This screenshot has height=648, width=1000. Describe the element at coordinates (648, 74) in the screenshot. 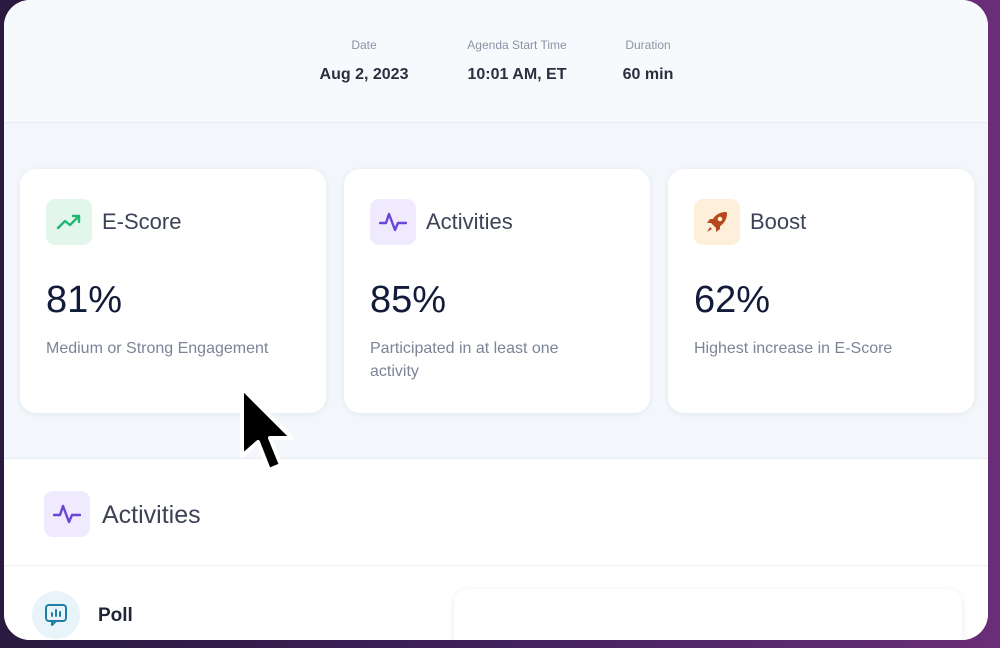

I see `meta-duration-value: 60 min` at that location.